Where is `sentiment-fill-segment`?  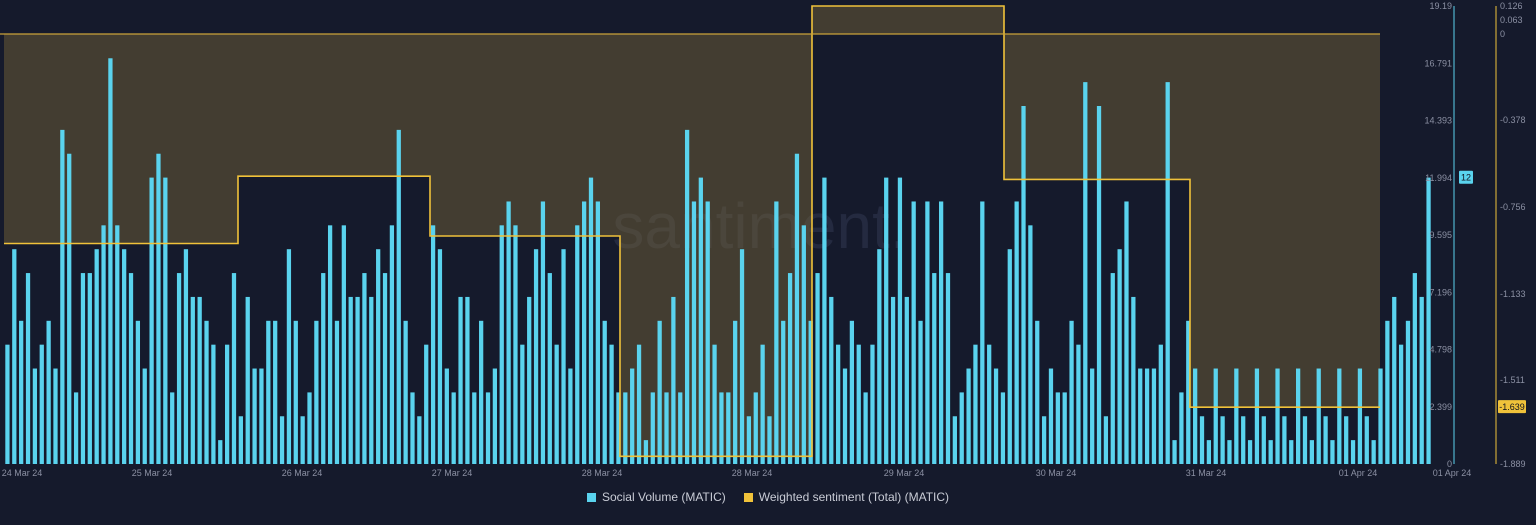 sentiment-fill-segment is located at coordinates (908, 20).